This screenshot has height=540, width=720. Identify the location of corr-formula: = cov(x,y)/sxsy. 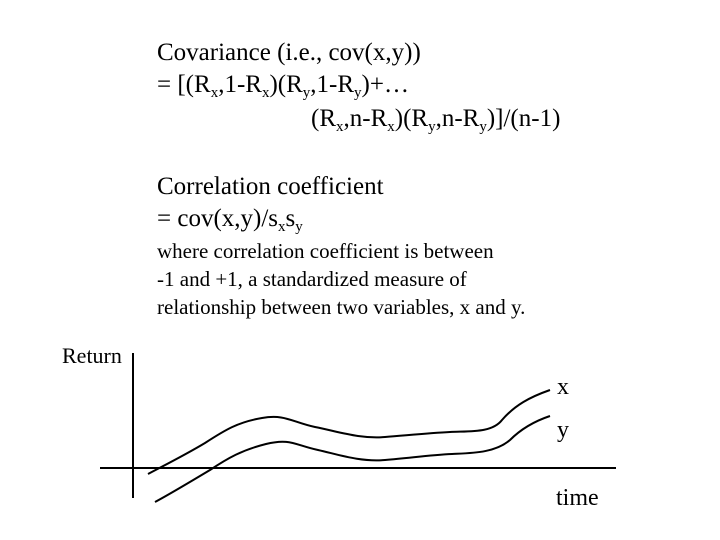
(230, 220).